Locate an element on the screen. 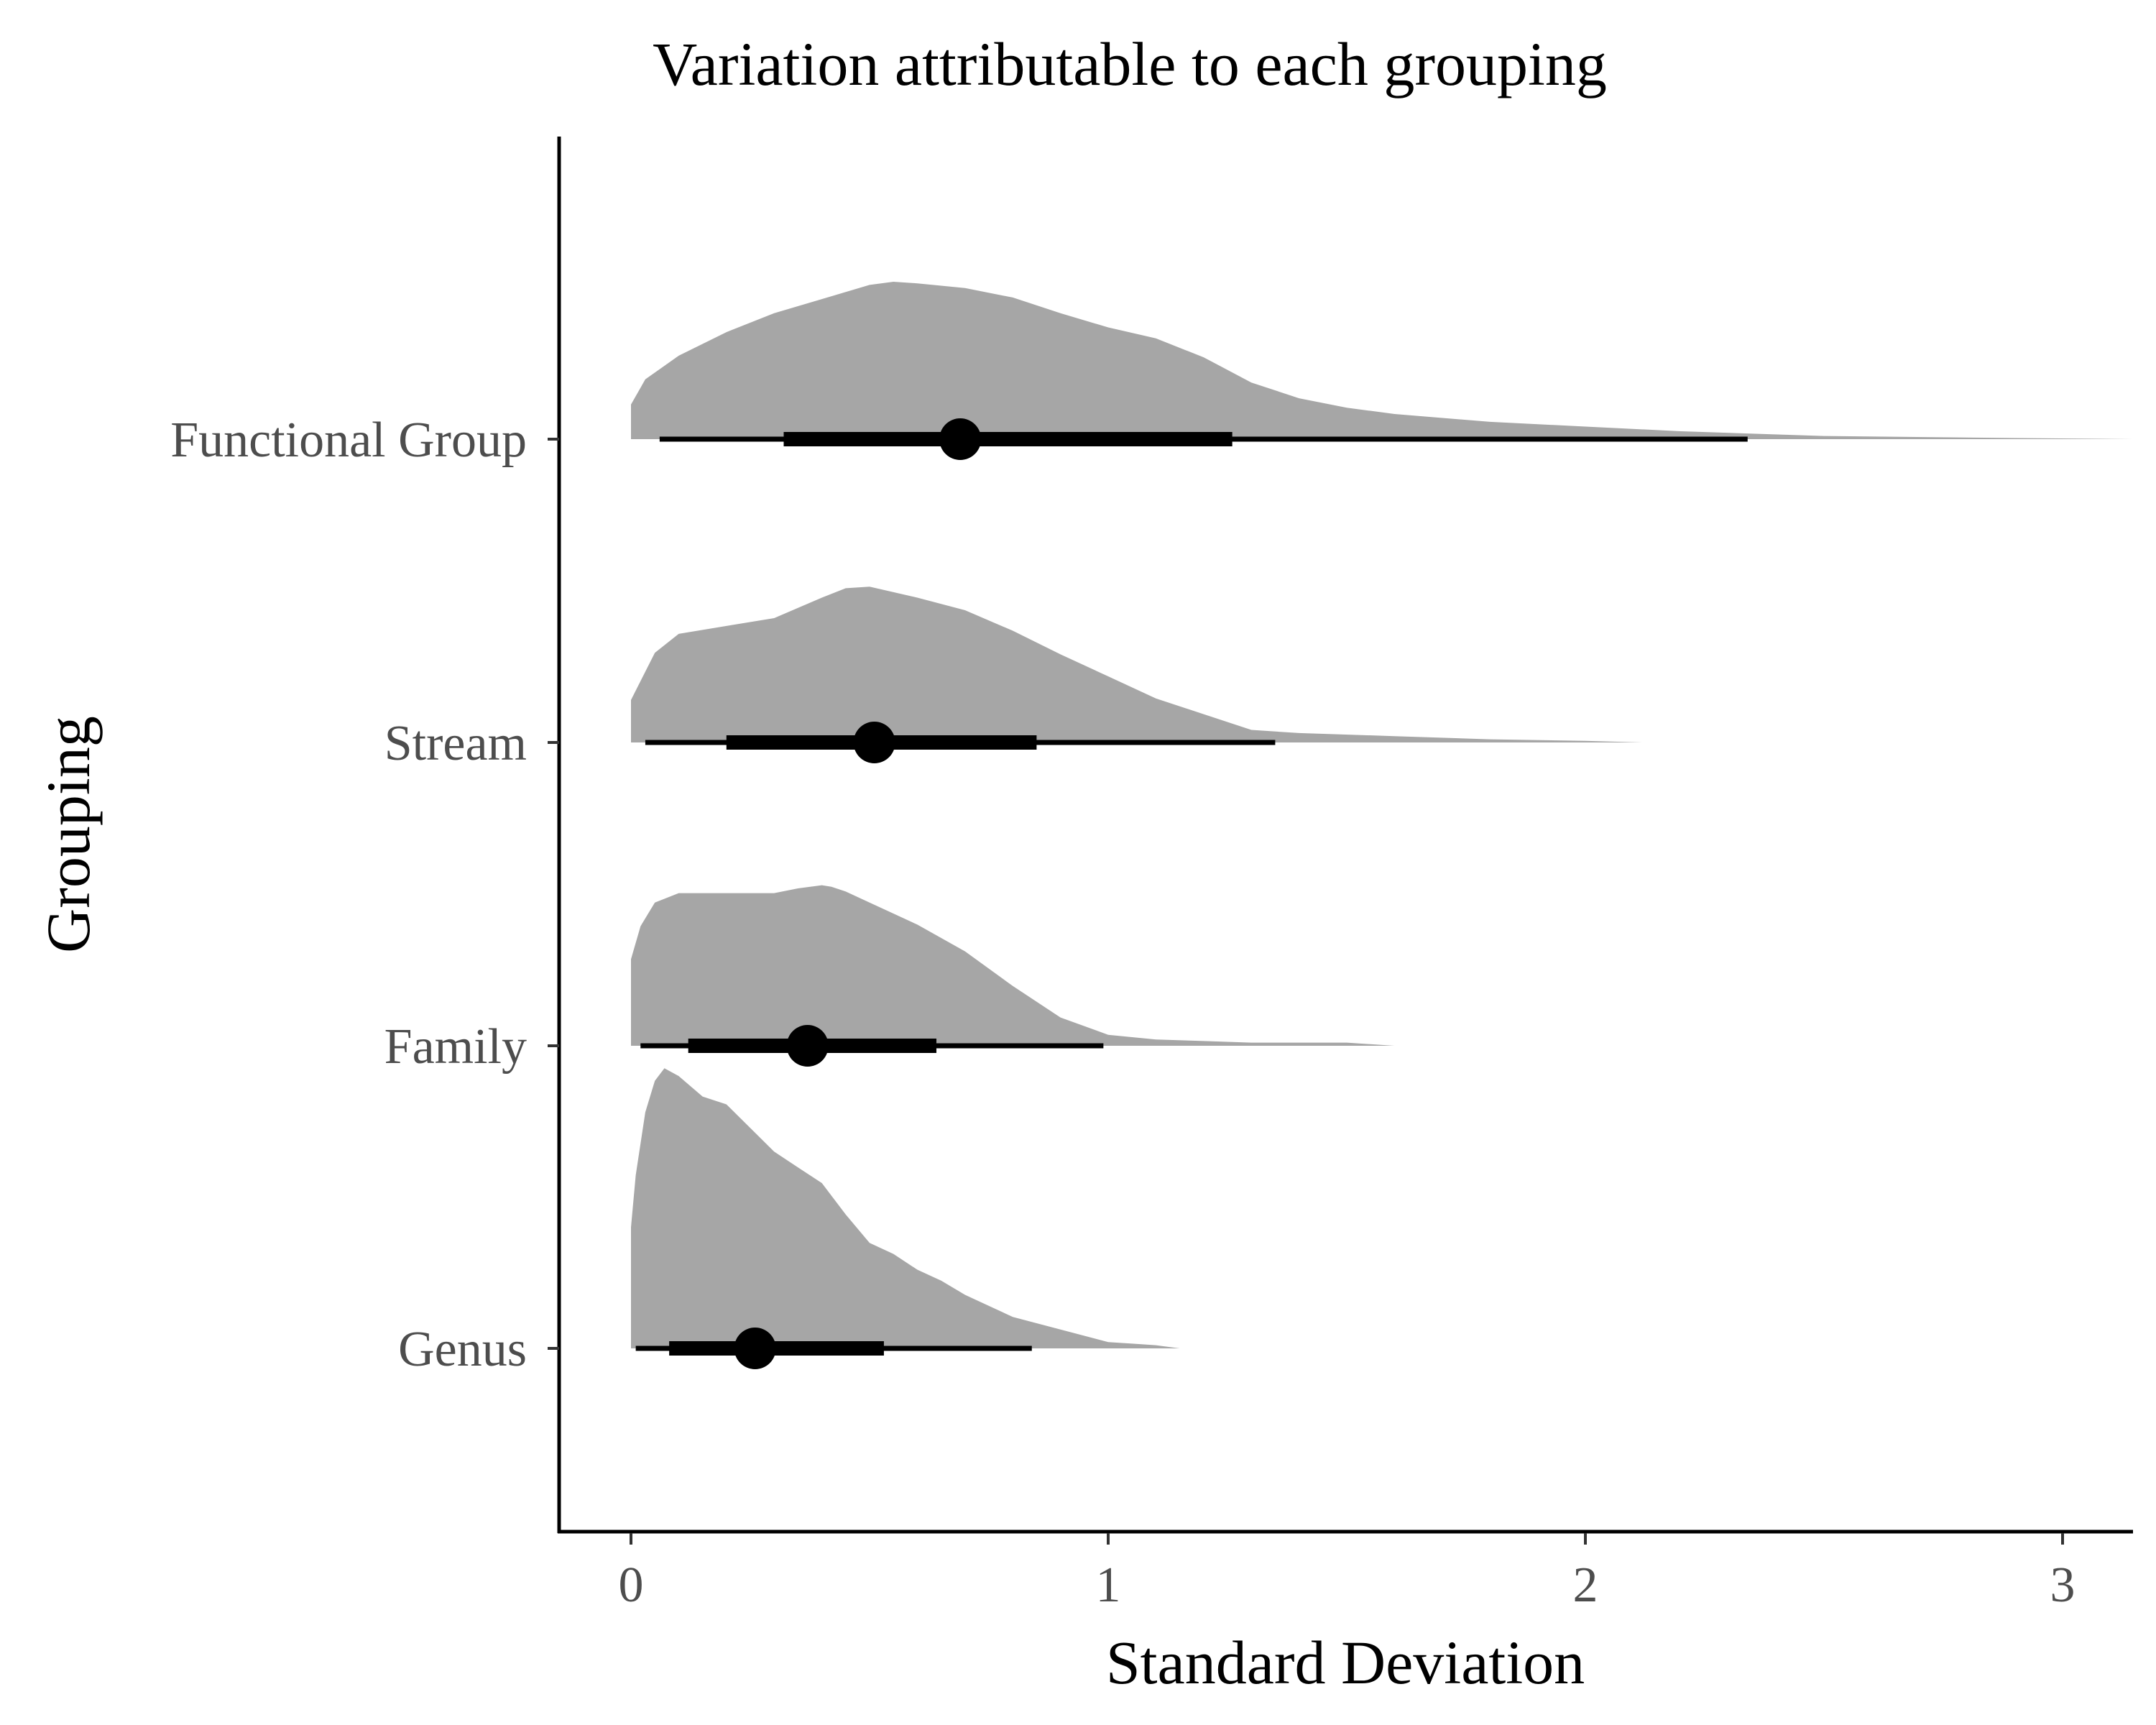  x-axis-ticks: 0 1 2 3 is located at coordinates (1347, 1573).